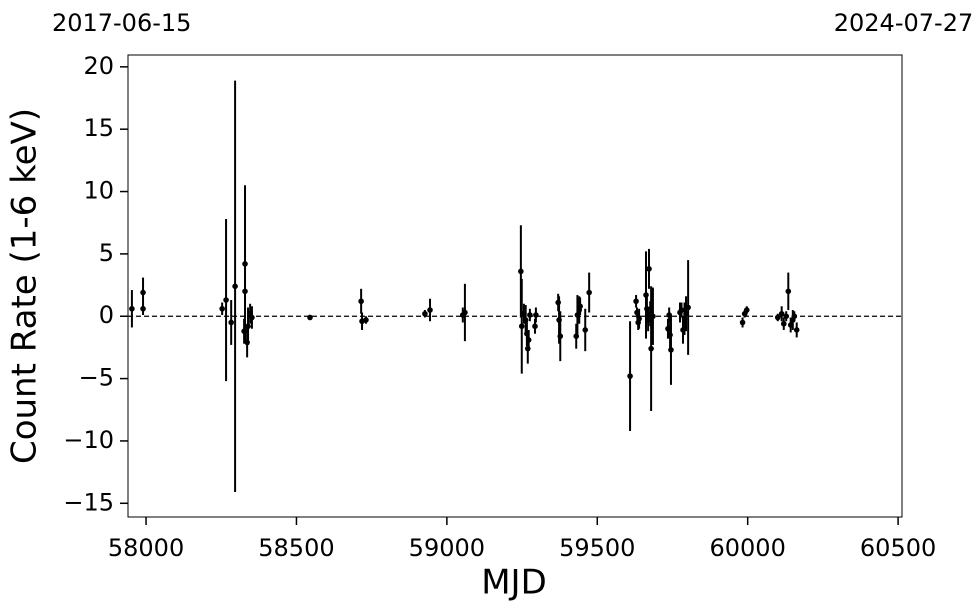  What do you see at coordinates (296, 548) in the screenshot?
I see `x-tick-label: 58500` at bounding box center [296, 548].